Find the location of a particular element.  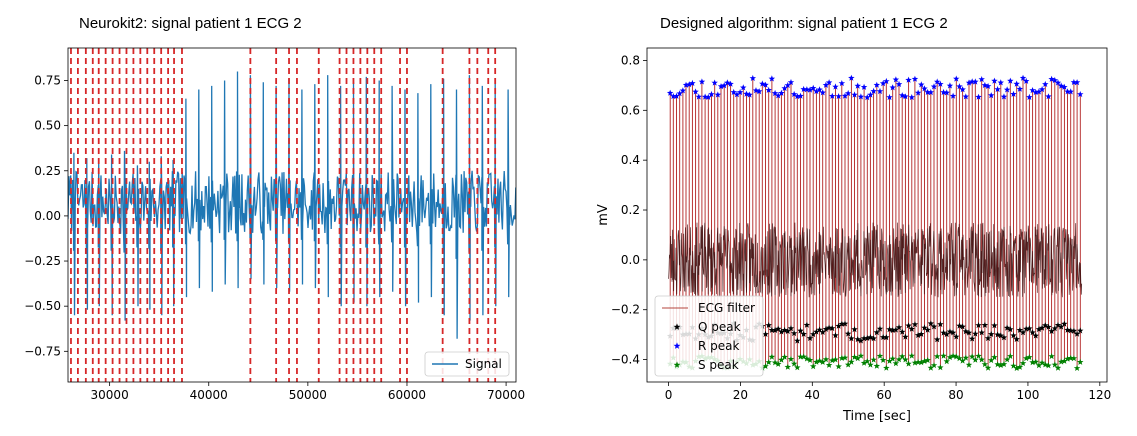

left-x-tick-label: 40000 is located at coordinates (209, 395).